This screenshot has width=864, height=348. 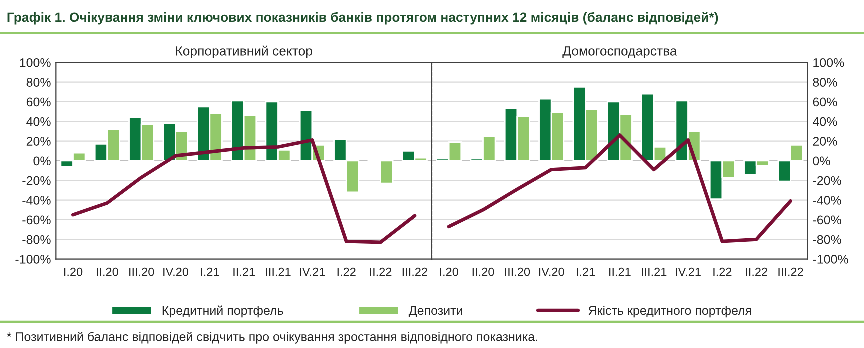 I want to click on text: Графік 1. Очікування зміни ключових показників банків протягом наступних 12 місяців (баланс відповідей*), so click(x=363, y=18).